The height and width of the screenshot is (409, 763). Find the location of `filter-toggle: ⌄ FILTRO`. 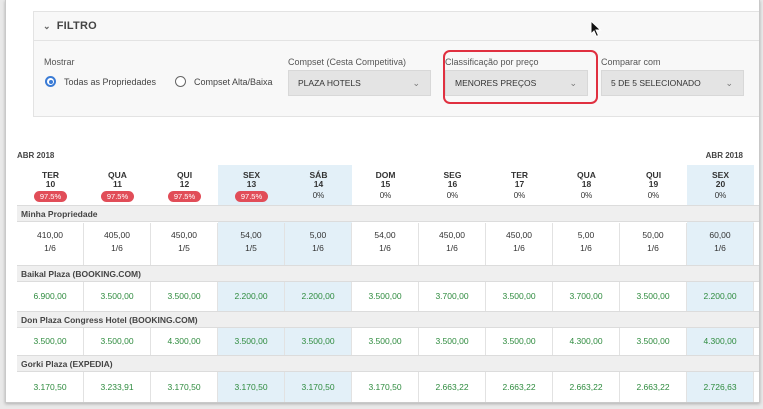

filter-toggle: ⌄ FILTRO is located at coordinates (396, 26).